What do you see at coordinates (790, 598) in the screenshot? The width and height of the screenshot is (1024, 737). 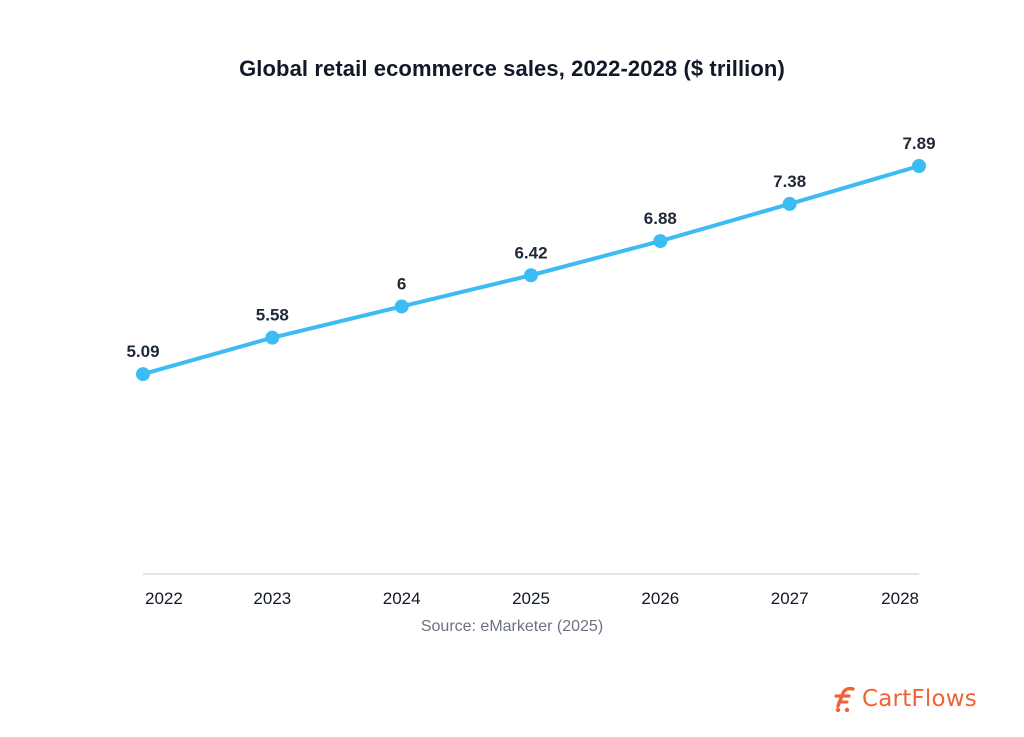 I see `x-tick-label: 2027` at bounding box center [790, 598].